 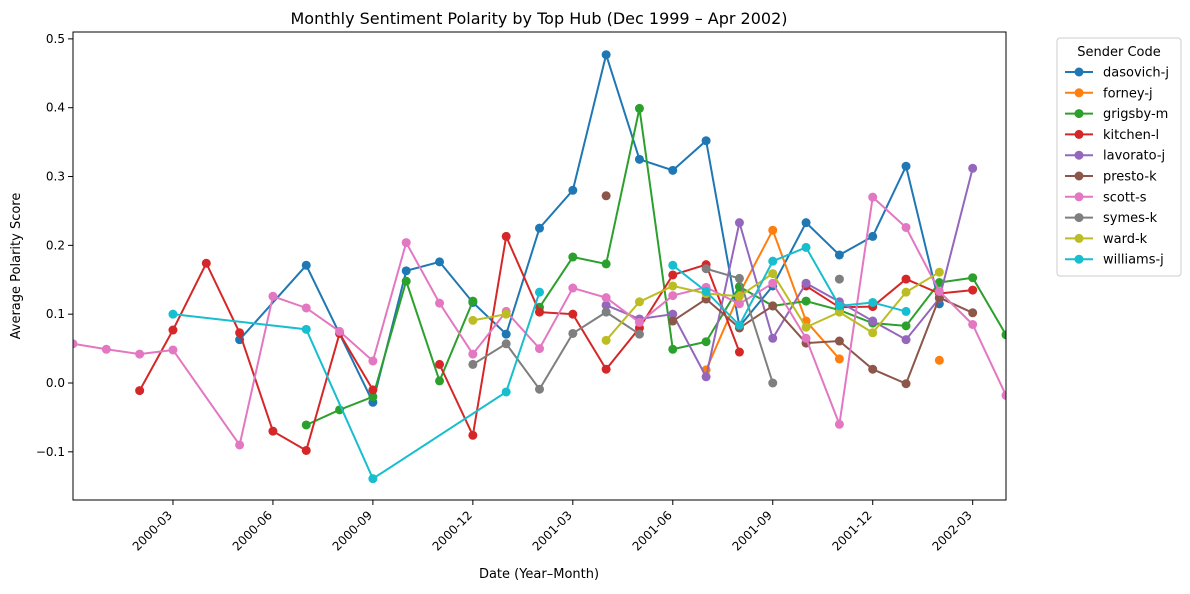 I want to click on legend-box, so click(x=1119, y=157).